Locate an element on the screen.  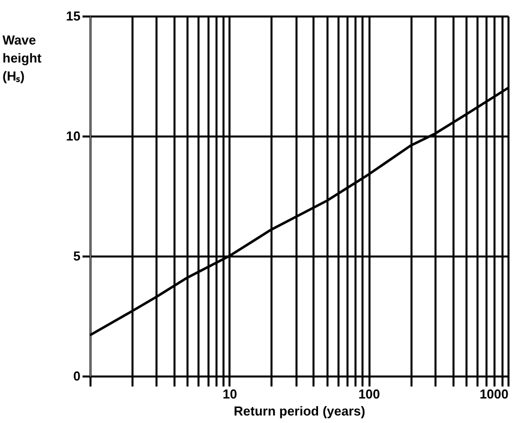
y-tick-label: 15 is located at coordinates (73, 16).